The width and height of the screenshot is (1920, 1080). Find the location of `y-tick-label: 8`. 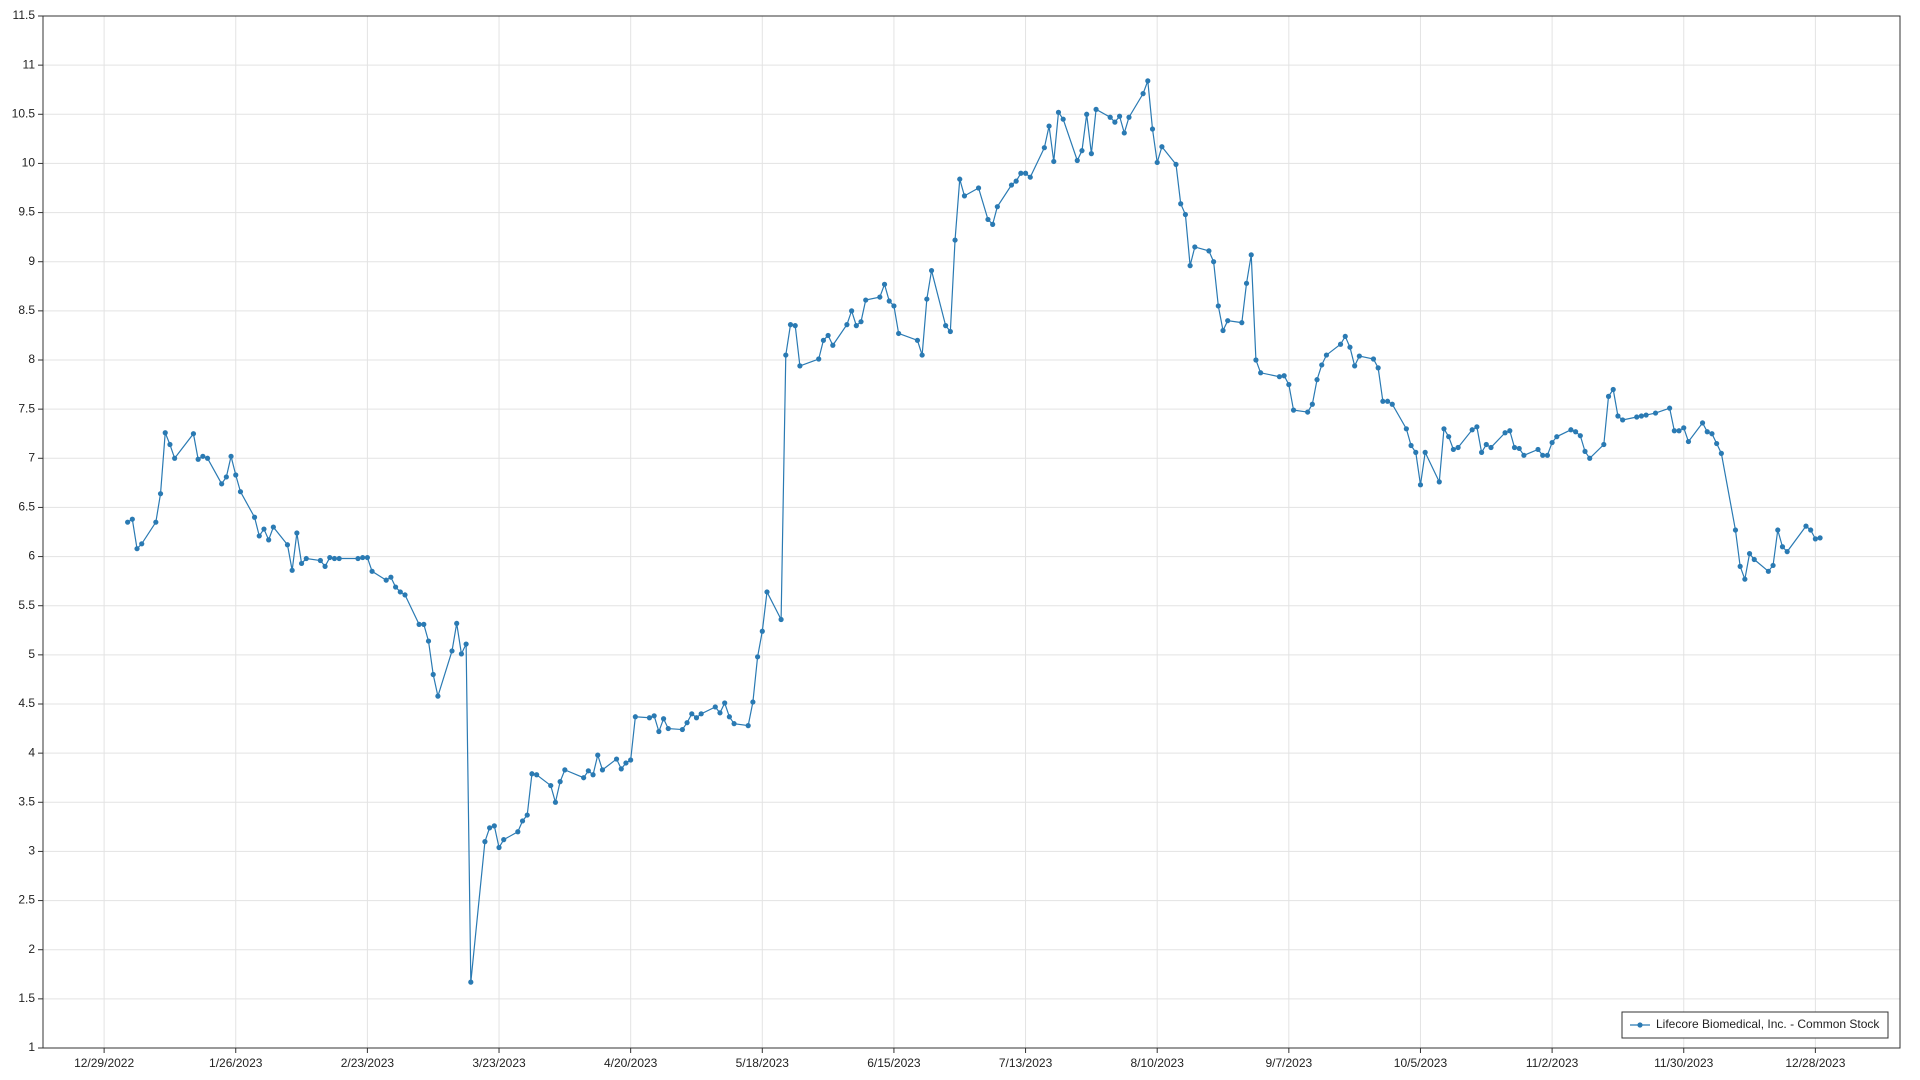

y-tick-label: 8 is located at coordinates (31, 359).